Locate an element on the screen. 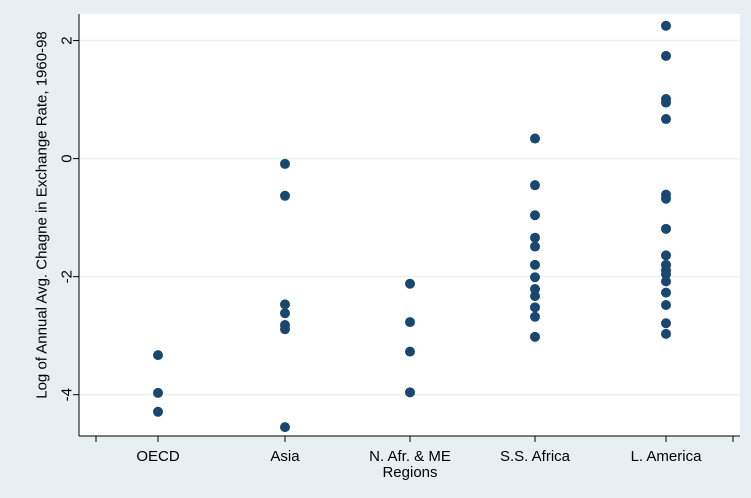  x-axis-title: Regions is located at coordinates (409, 472).